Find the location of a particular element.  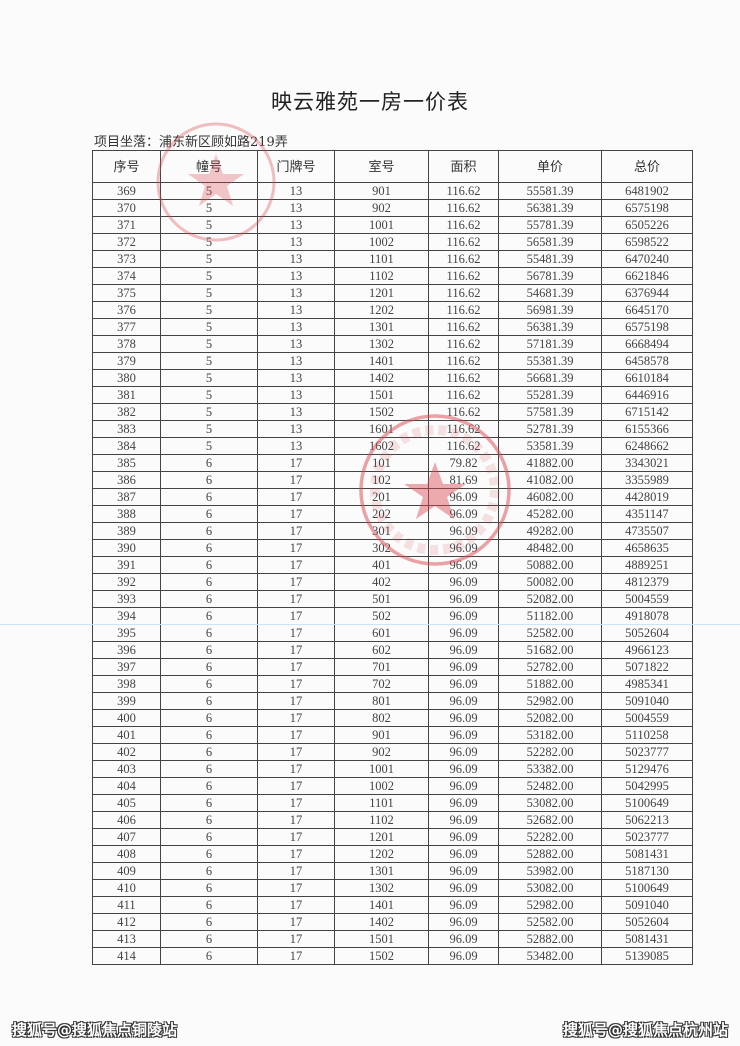

cell-index: 372 is located at coordinates (126, 242).